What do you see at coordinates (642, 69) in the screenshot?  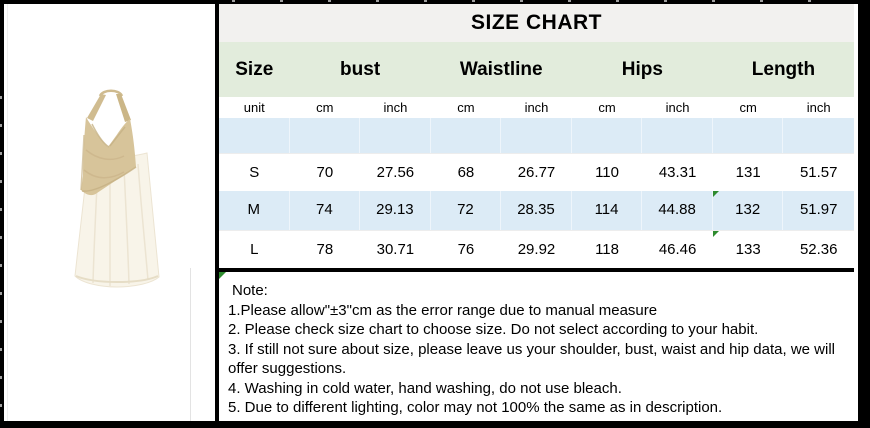 I see `header-hips: Hips` at bounding box center [642, 69].